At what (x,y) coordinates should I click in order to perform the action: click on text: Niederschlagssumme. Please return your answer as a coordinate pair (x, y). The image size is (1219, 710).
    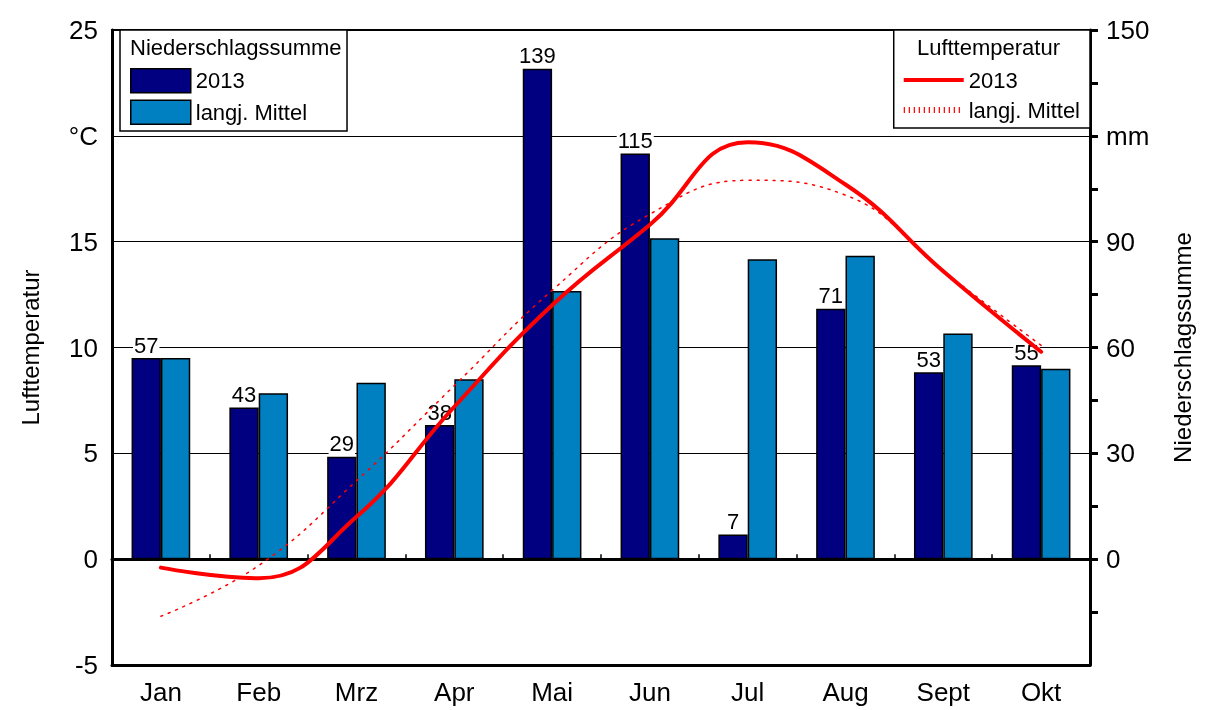
    Looking at the image, I should click on (236, 47).